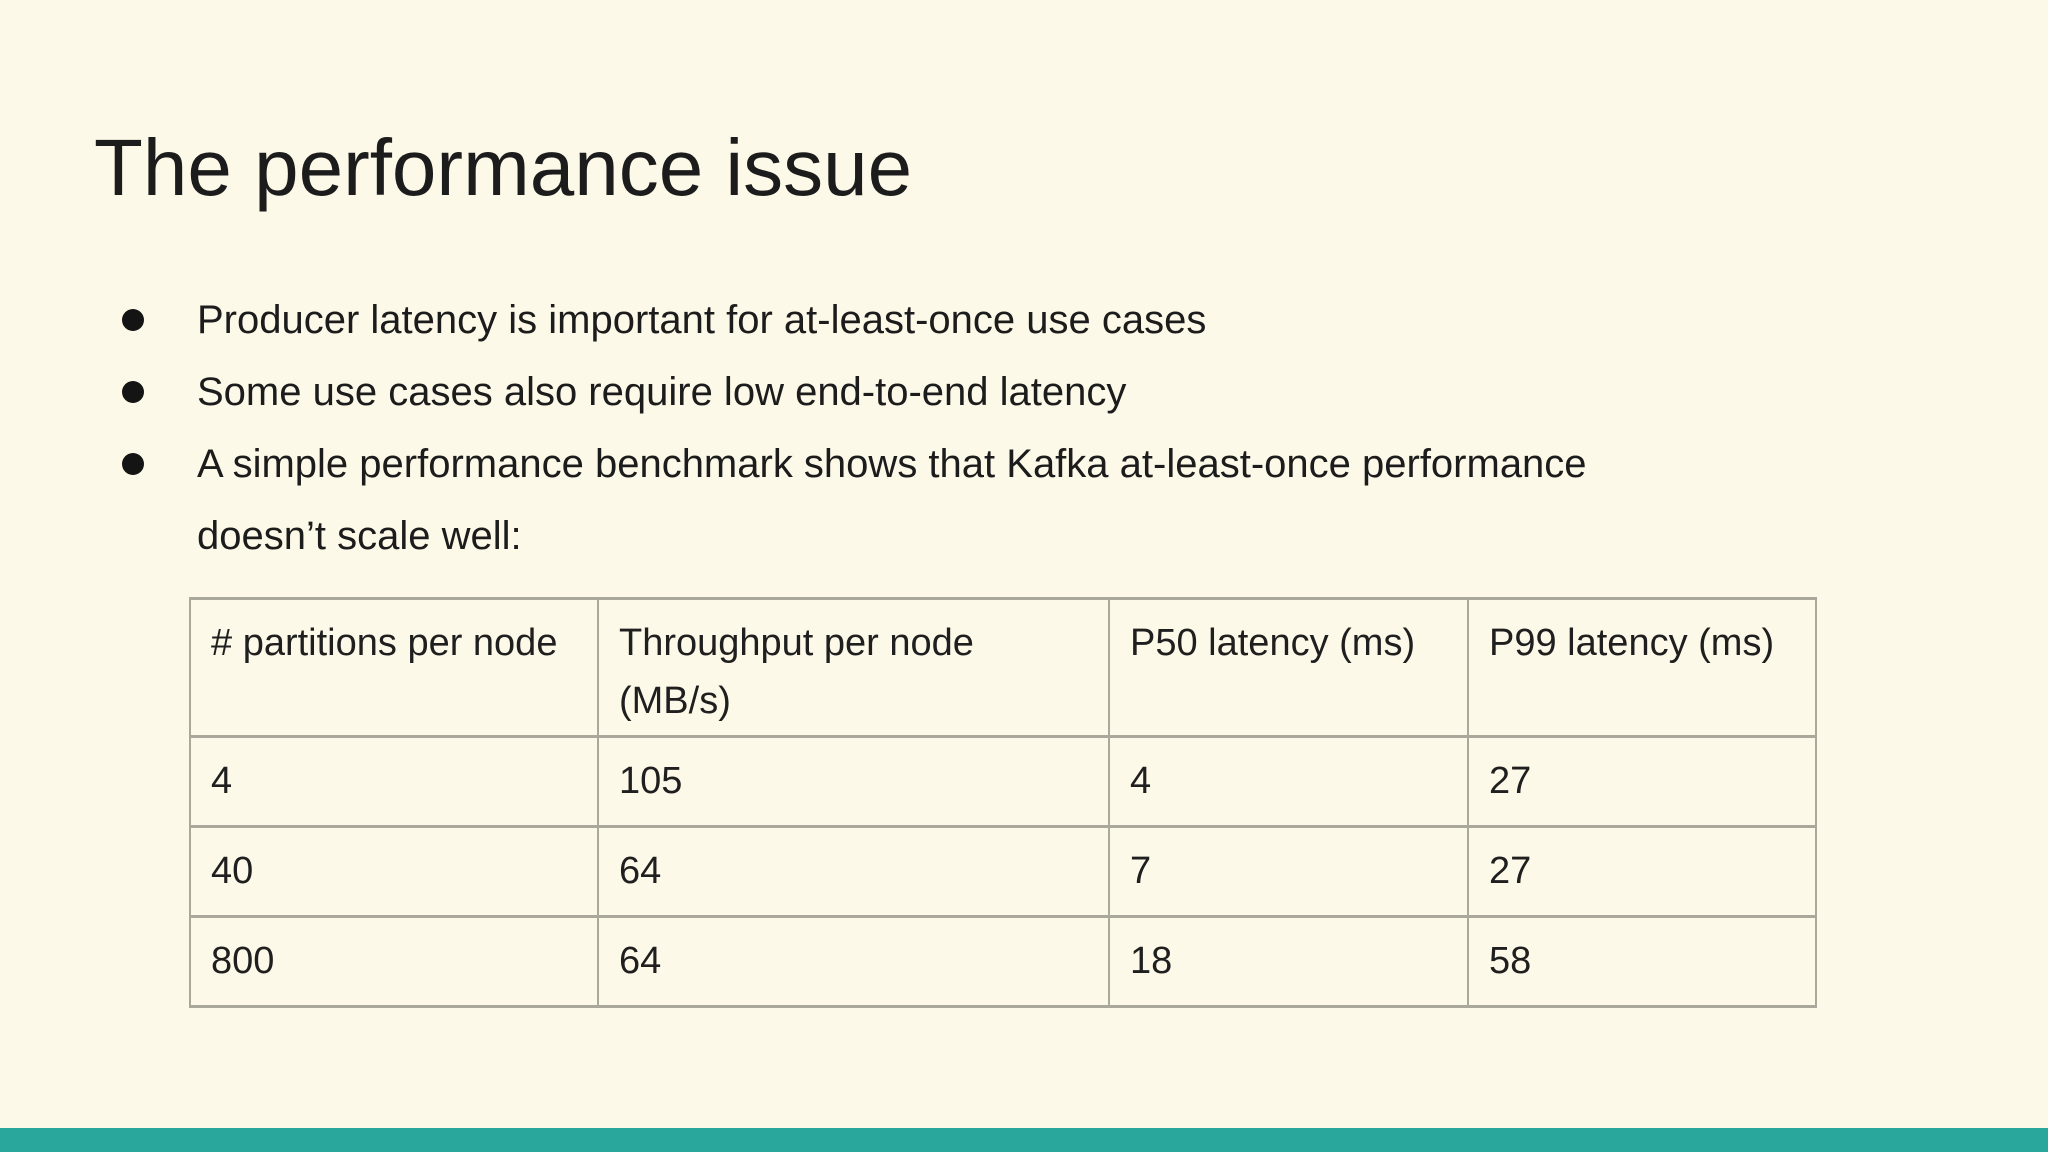  What do you see at coordinates (853, 781) in the screenshot?
I see `table-cell: 105` at bounding box center [853, 781].